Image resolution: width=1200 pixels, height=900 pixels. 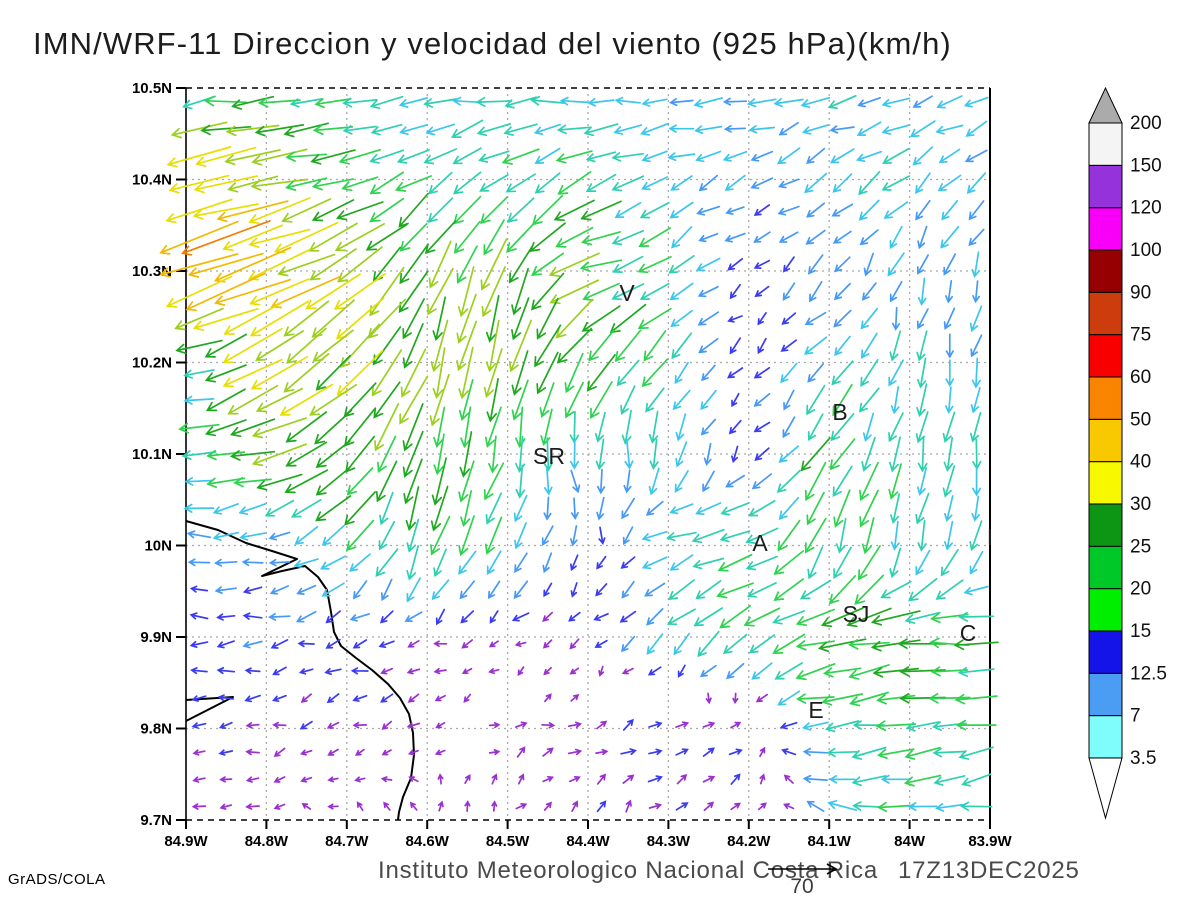 I want to click on colorbar-tick-label: 3.5, so click(x=1143, y=758).